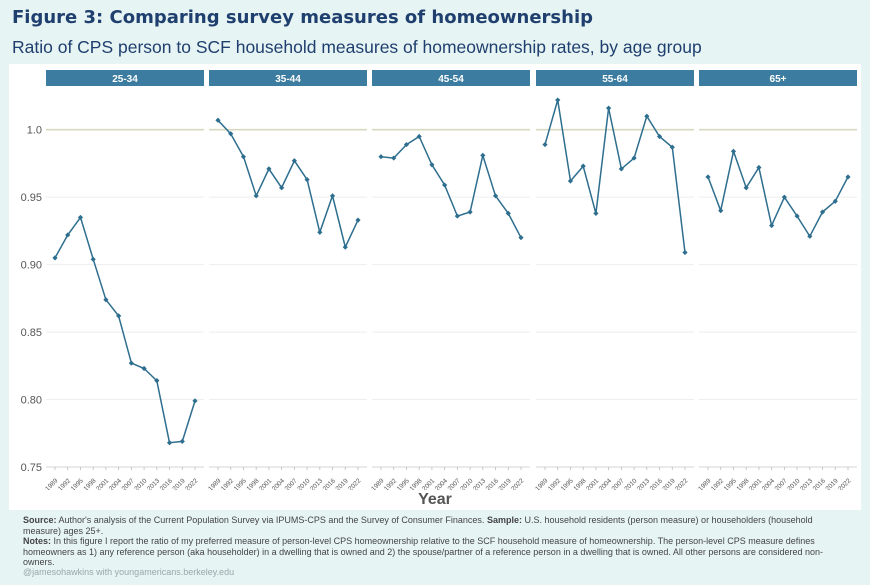  Describe the element at coordinates (31, 266) in the screenshot. I see `y-tick-label: 0.90` at that location.